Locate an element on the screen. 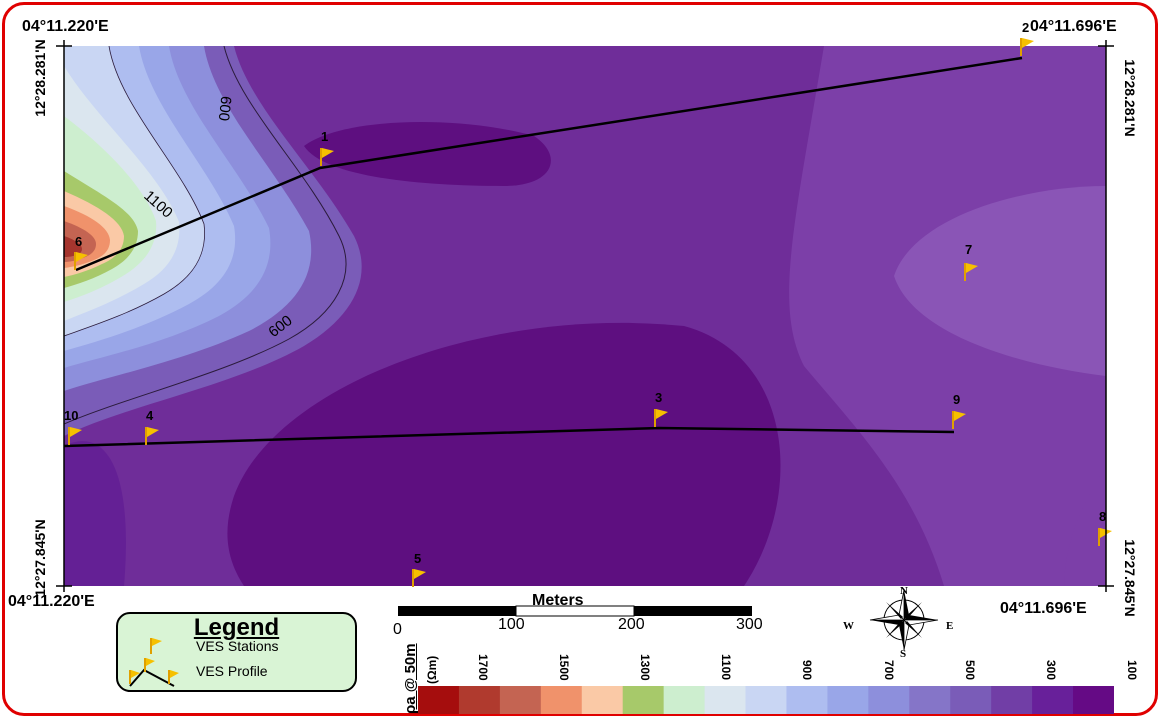 The height and width of the screenshot is (722, 1164). compass-rose is located at coordinates (904, 620).